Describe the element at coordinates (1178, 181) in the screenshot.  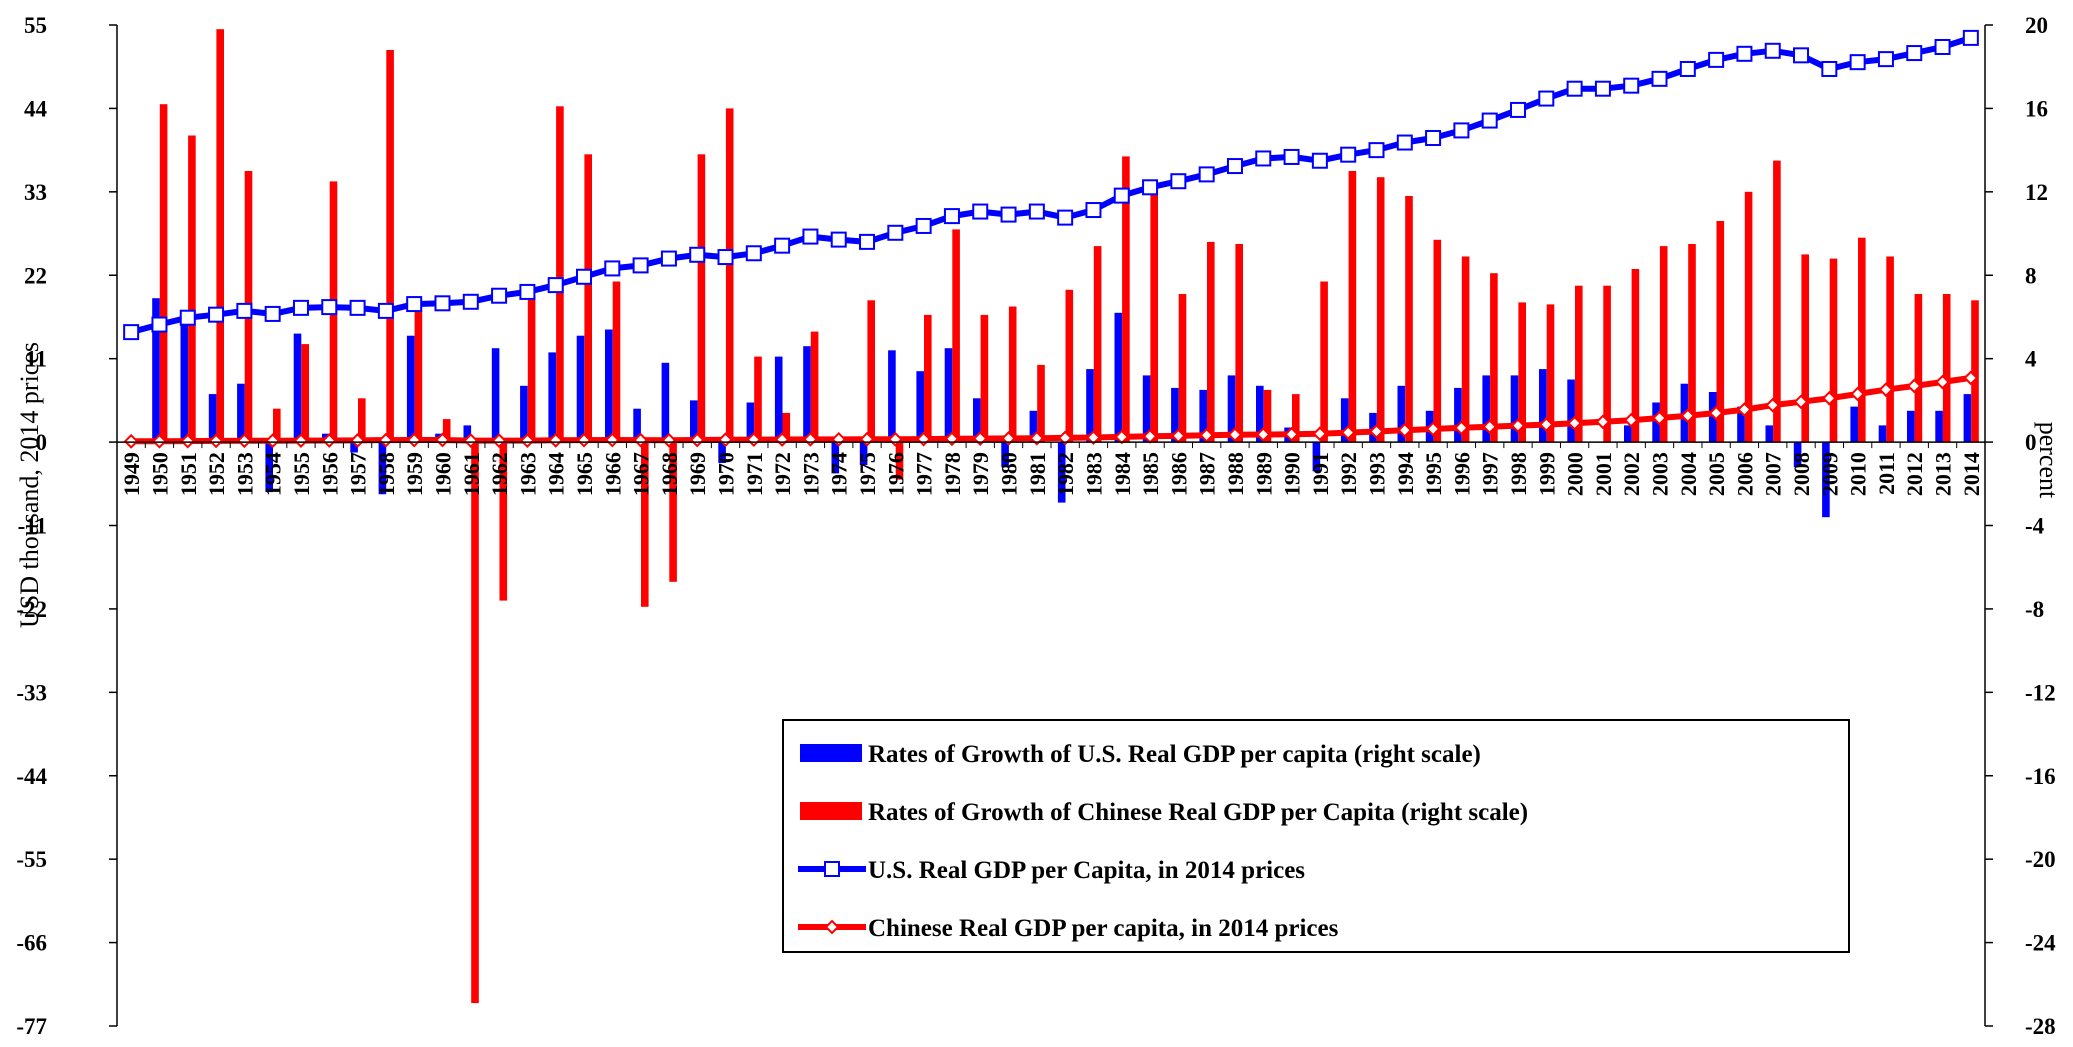
I see `us-gdp-marker-1986` at that location.